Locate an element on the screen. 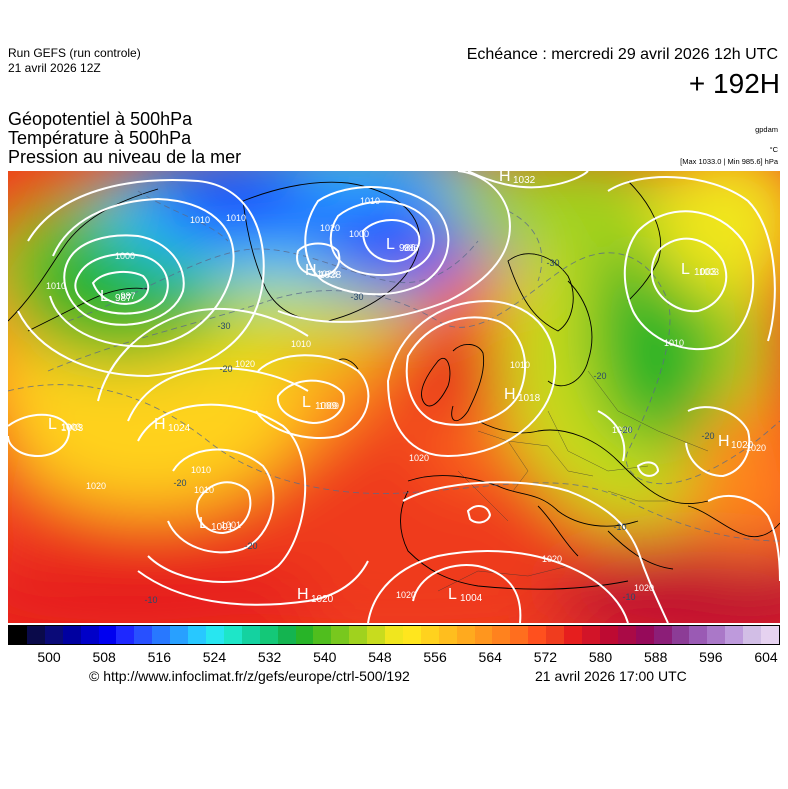 Image resolution: width=788 pixels, height=789 pixels. low-center: L 1003 is located at coordinates (699, 269).